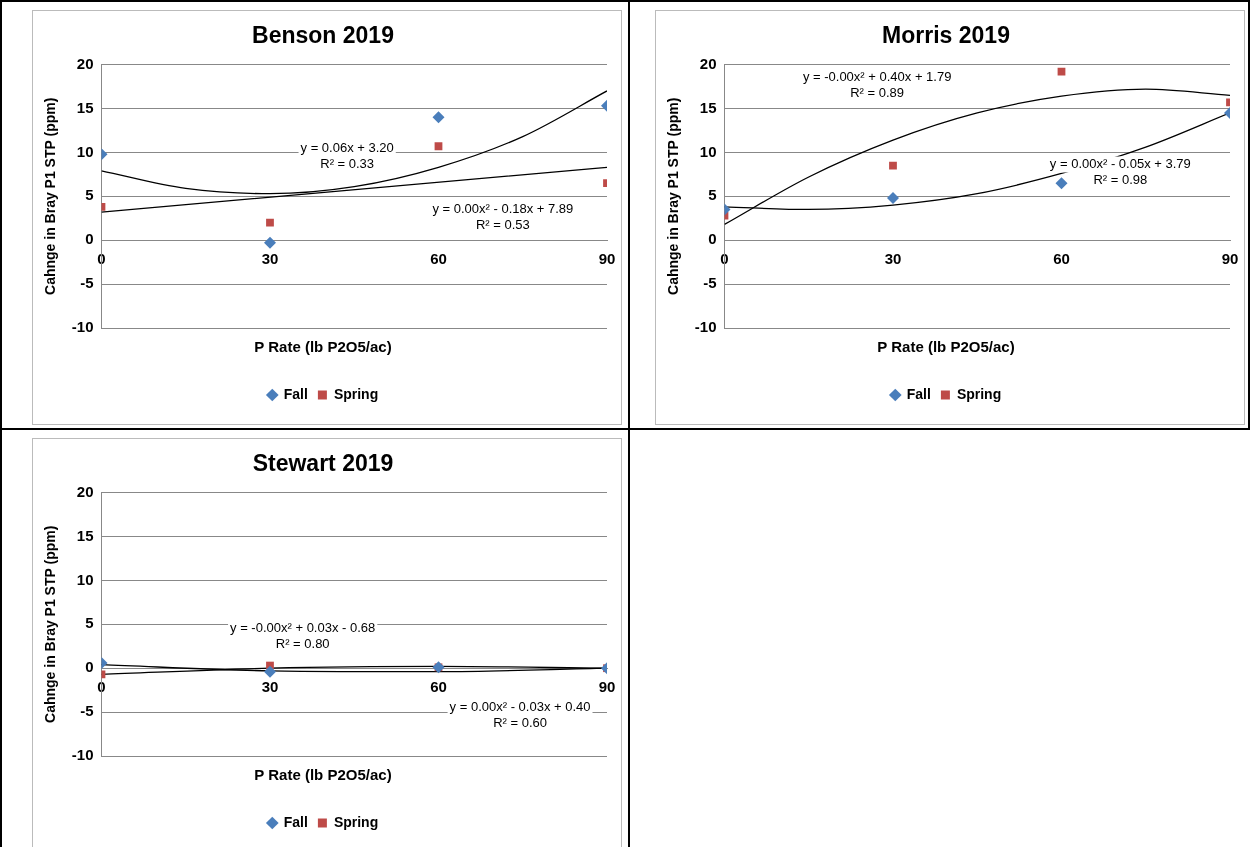  I want to click on chart-title: Stewart 2019, so click(323, 463).